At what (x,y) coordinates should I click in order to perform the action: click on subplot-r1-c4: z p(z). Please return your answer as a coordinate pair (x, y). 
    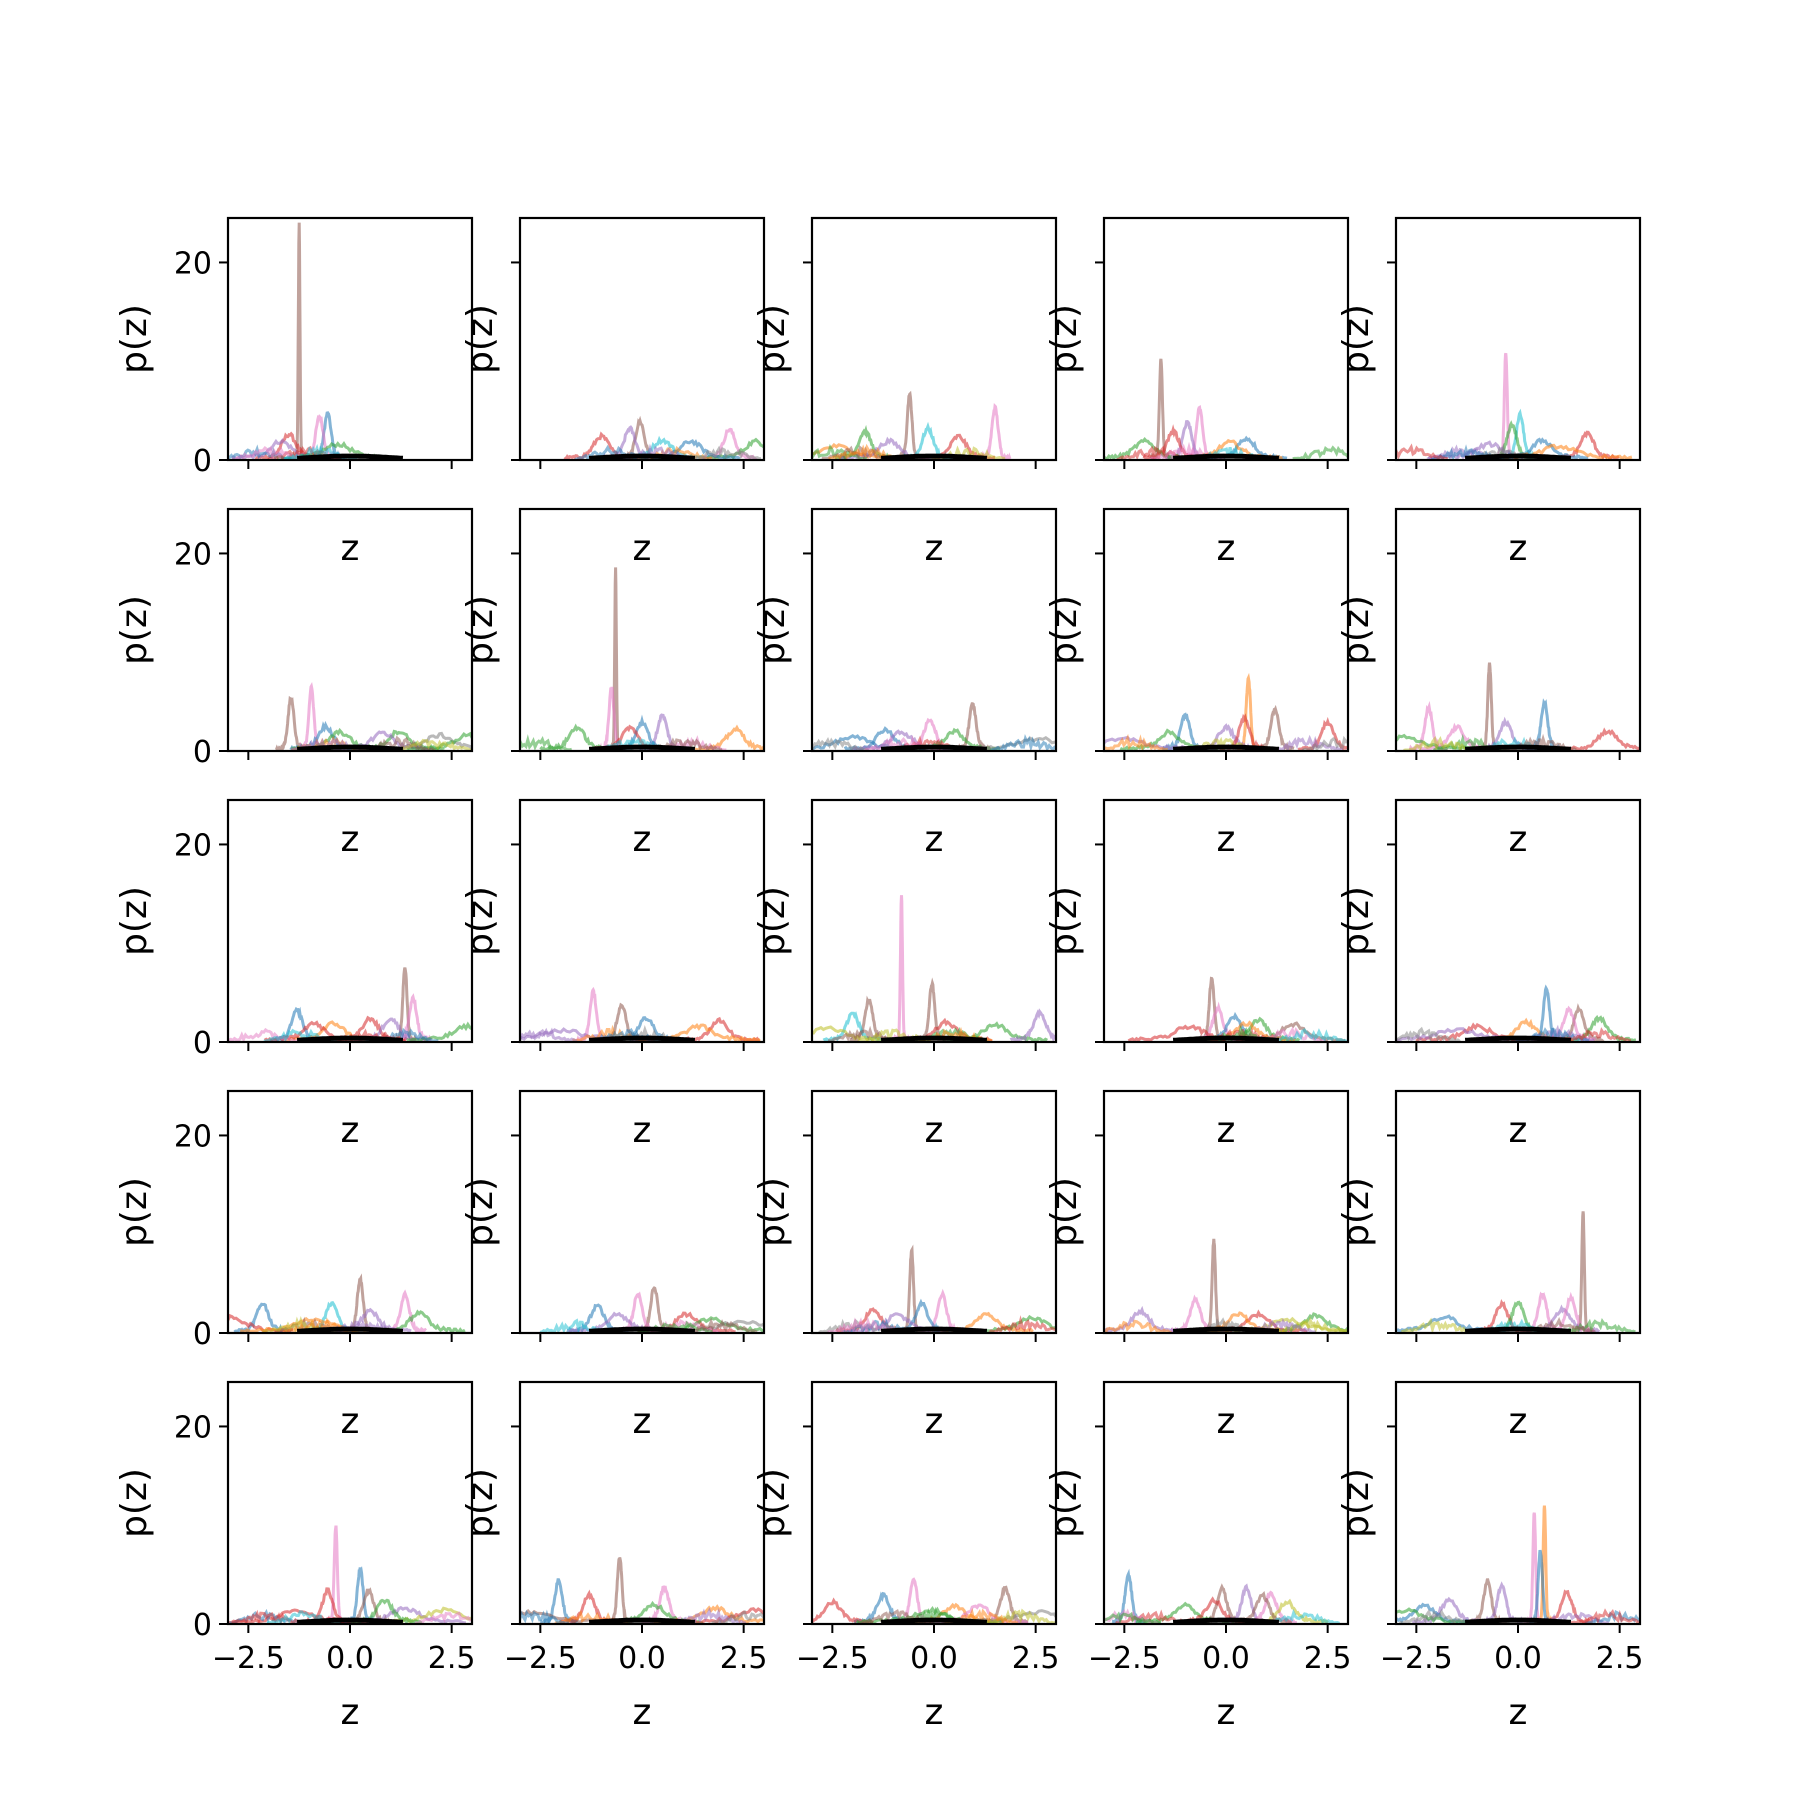
    Looking at the image, I should click on (1489, 683).